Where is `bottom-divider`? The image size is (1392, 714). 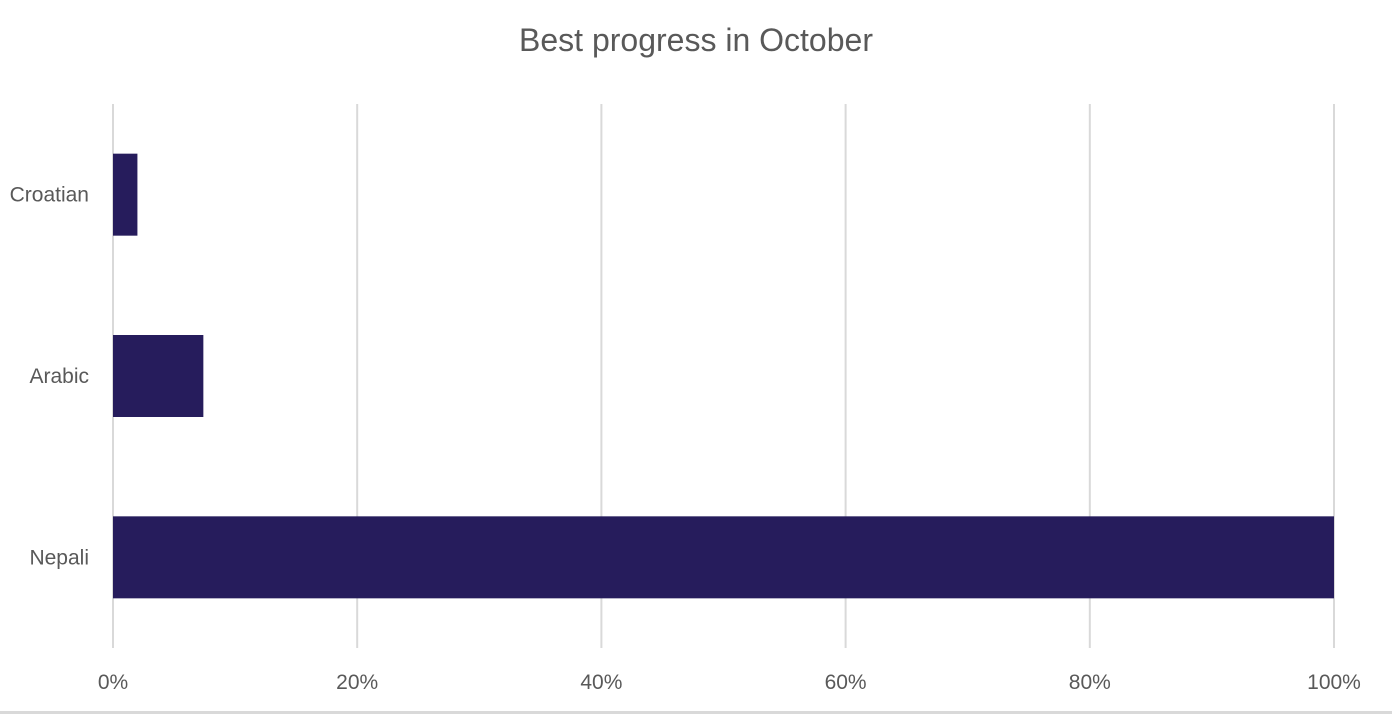
bottom-divider is located at coordinates (696, 712).